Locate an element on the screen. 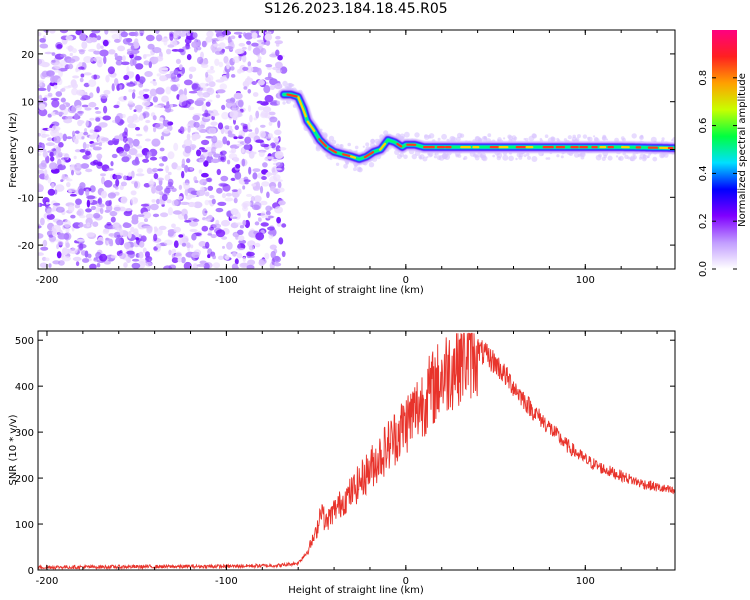 The width and height of the screenshot is (750, 600). spectrogram-y-tick-label: 20 is located at coordinates (27, 55).